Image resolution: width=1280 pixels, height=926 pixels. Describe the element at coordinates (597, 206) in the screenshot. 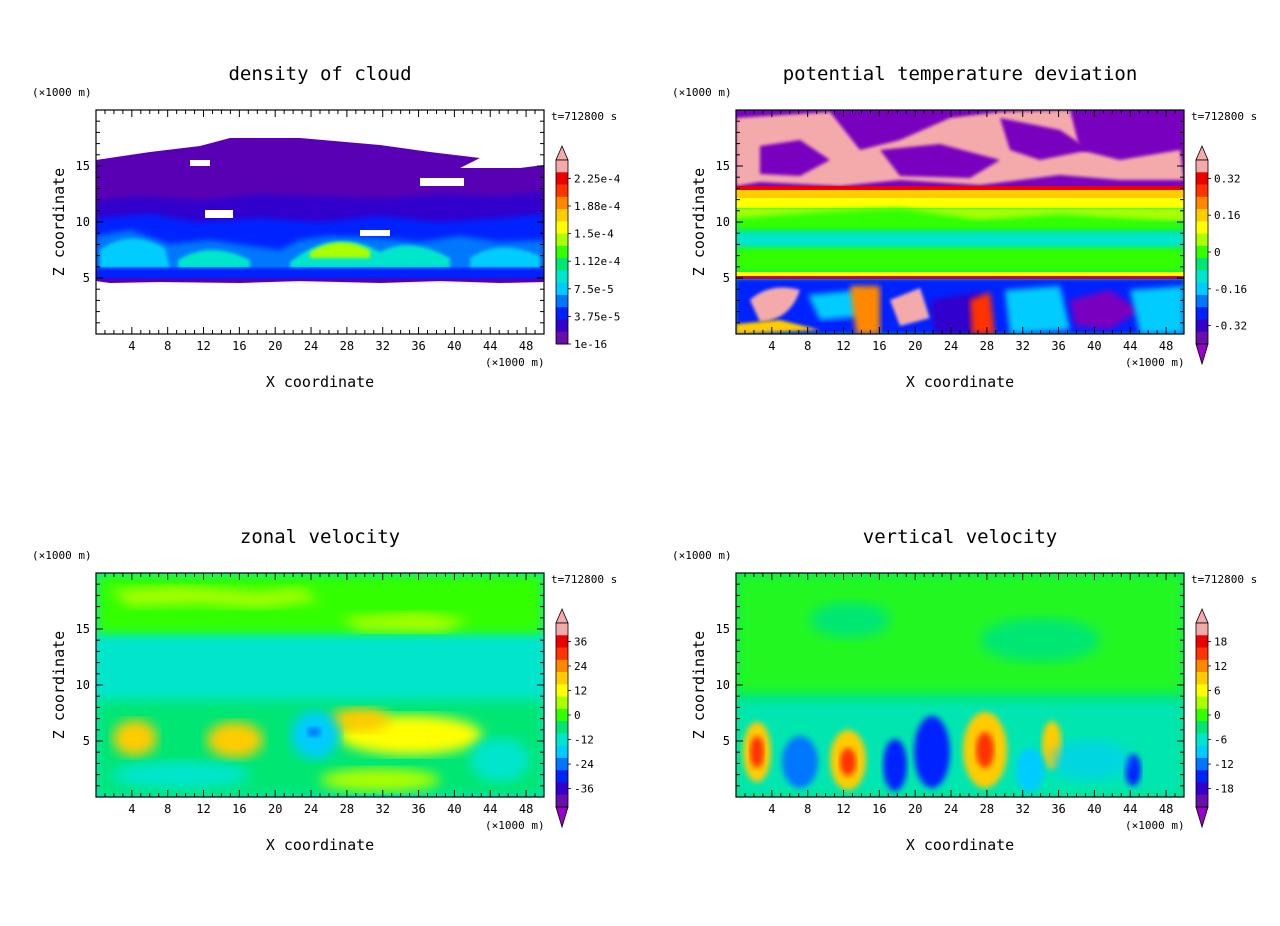

I see `colorbar-label: 1.88e-4` at that location.